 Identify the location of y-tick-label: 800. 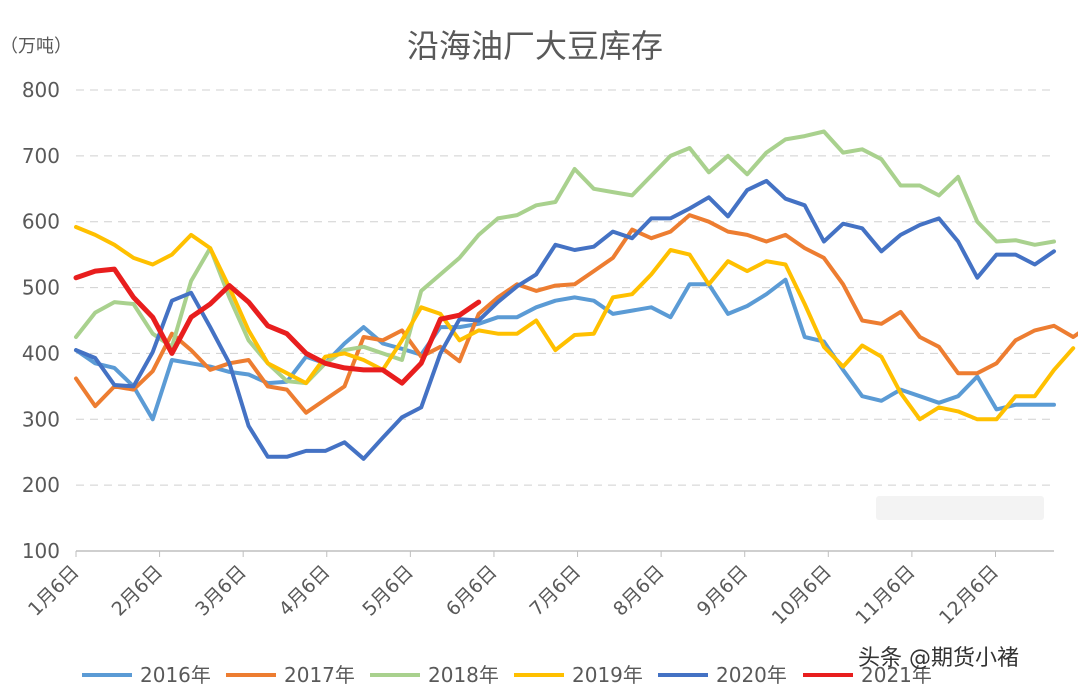
(41, 90).